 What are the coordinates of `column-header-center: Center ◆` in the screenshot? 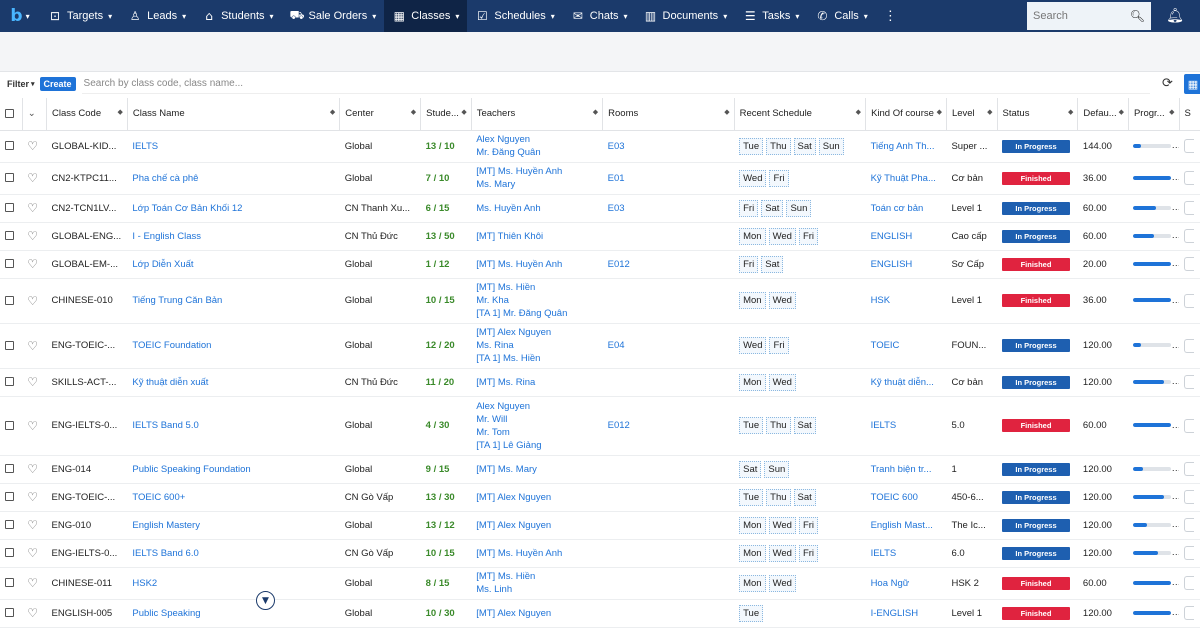 It's located at (380, 114).